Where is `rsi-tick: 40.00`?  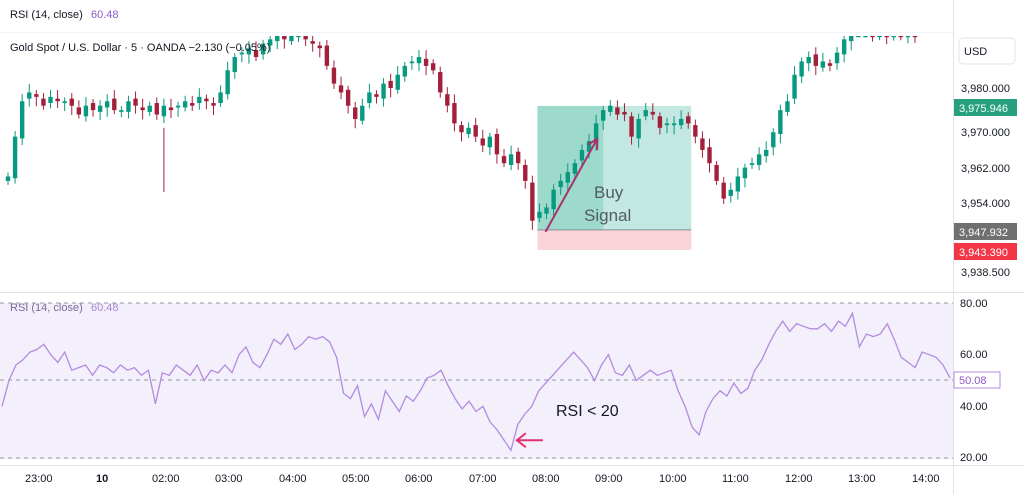
rsi-tick: 40.00 is located at coordinates (974, 407).